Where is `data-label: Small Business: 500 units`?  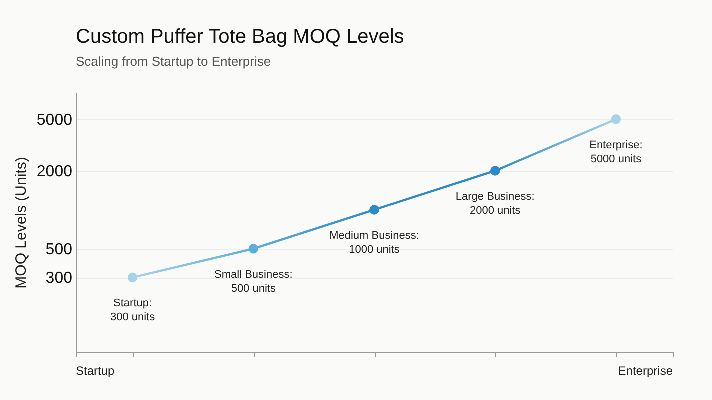 data-label: Small Business: 500 units is located at coordinates (253, 281).